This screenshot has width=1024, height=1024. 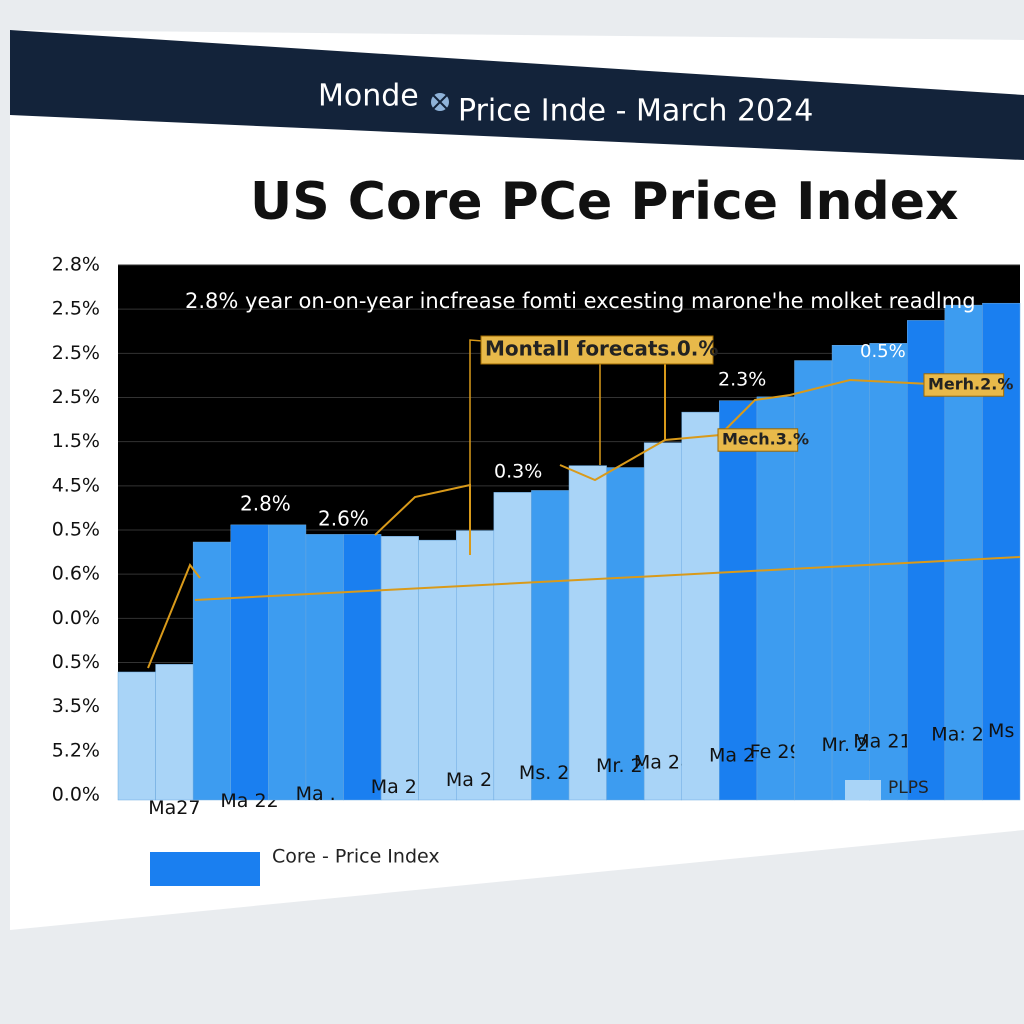 I want to click on annotation: 2.8%, so click(x=265, y=504).